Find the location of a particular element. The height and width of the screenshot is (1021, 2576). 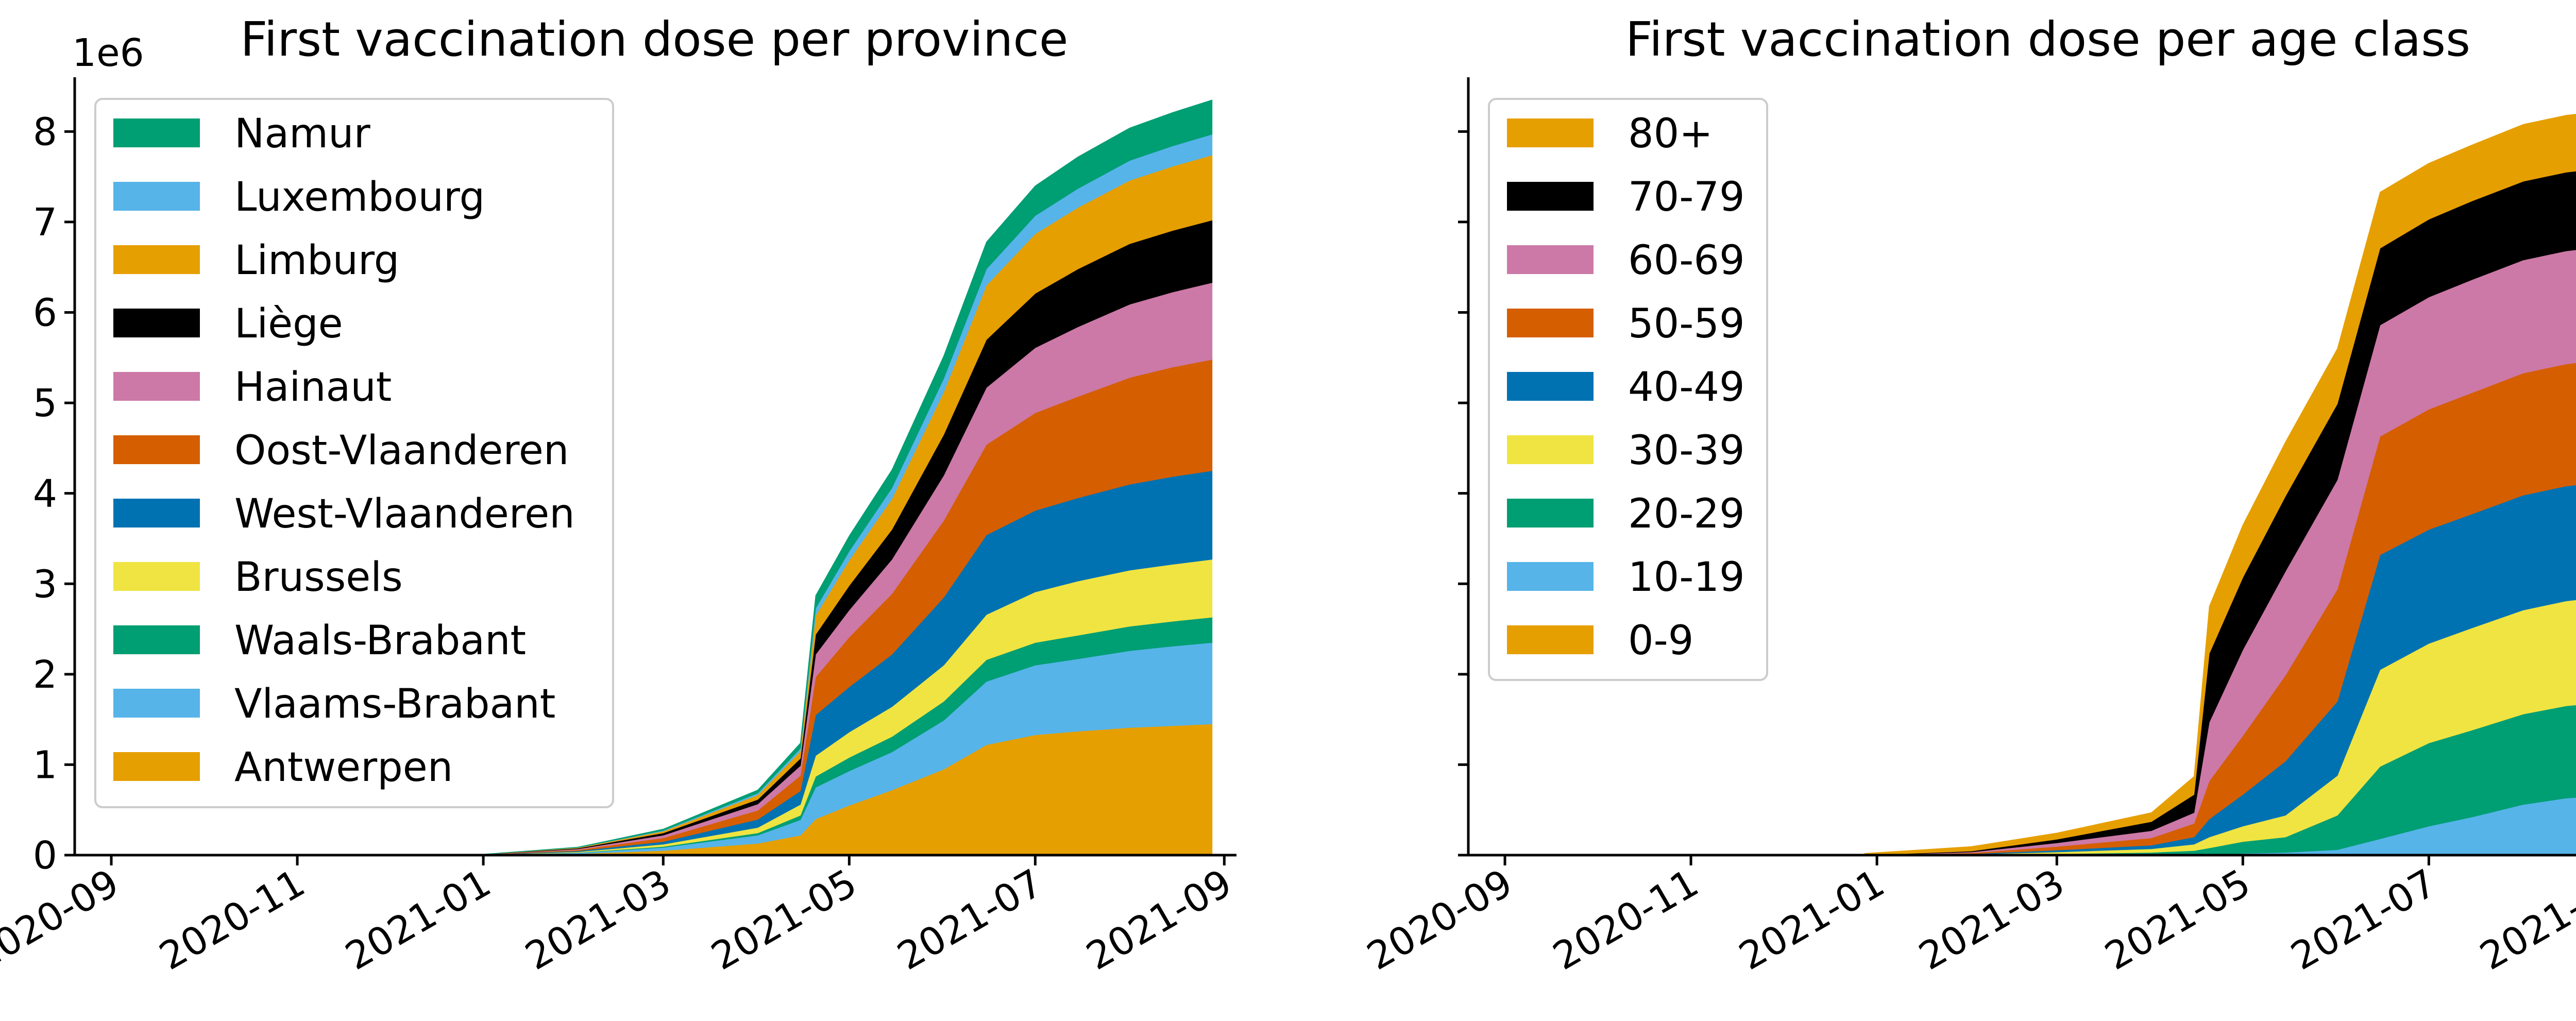

legend-label: Antwerpen is located at coordinates (343, 767).